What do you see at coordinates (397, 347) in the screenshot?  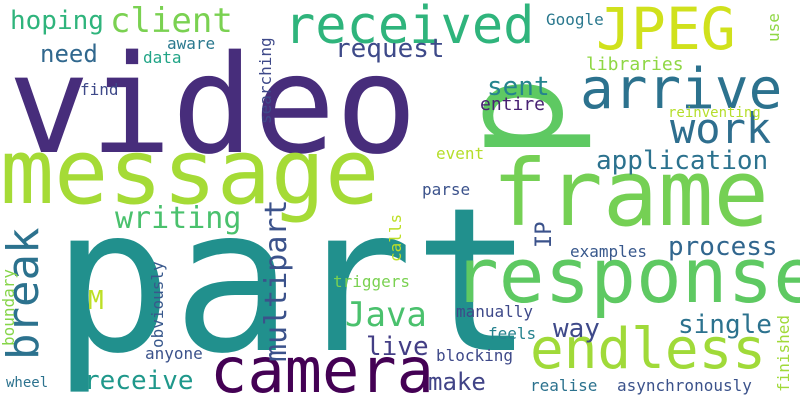 I see `word-live: live` at bounding box center [397, 347].